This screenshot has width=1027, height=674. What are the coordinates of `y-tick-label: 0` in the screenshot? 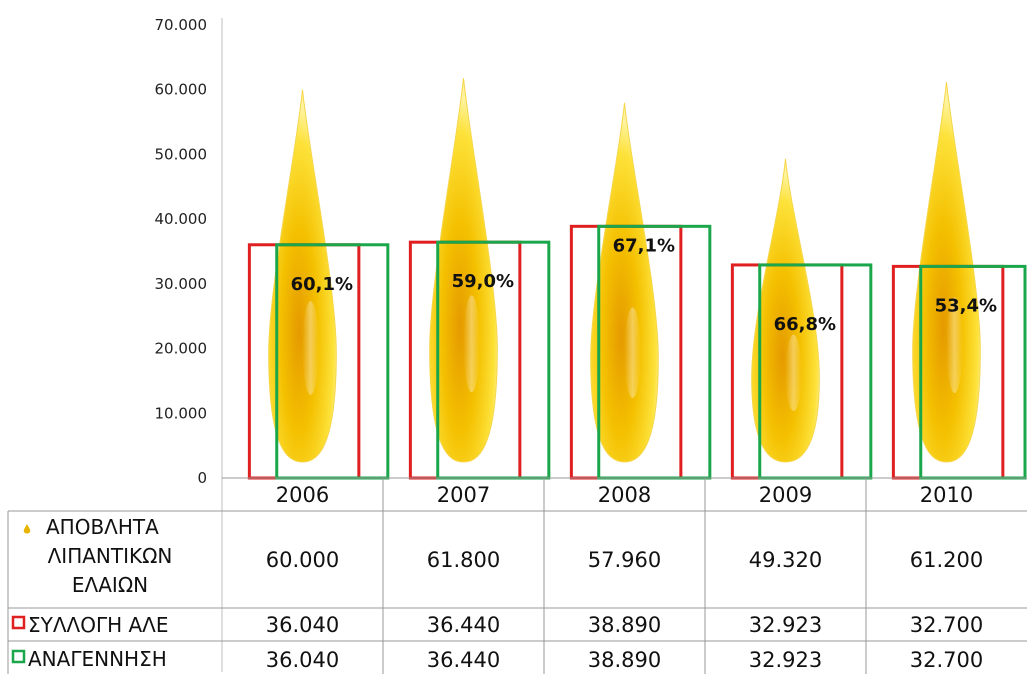 It's located at (202, 478).